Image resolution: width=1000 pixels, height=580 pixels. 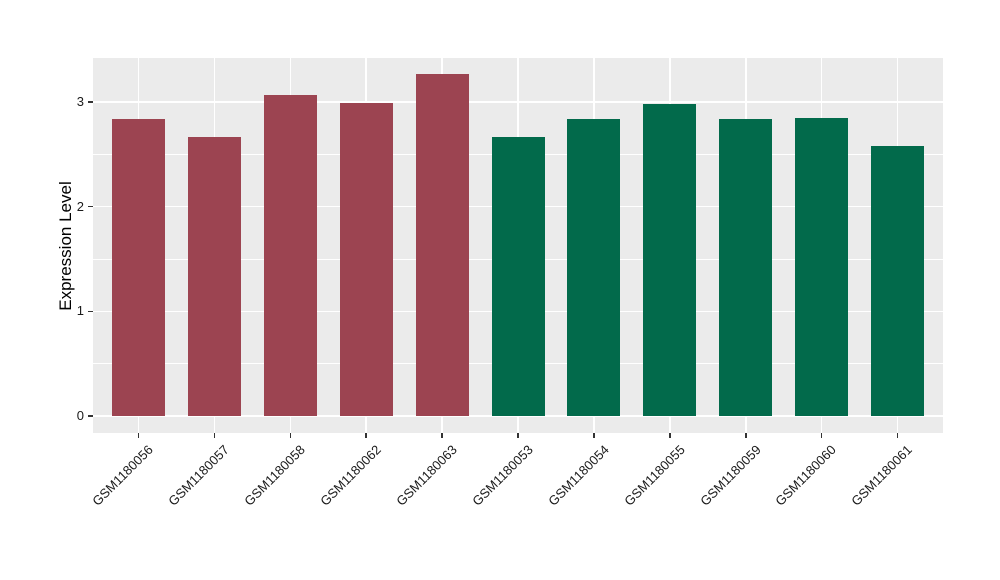 I want to click on bar-GSM1180056, so click(x=138, y=267).